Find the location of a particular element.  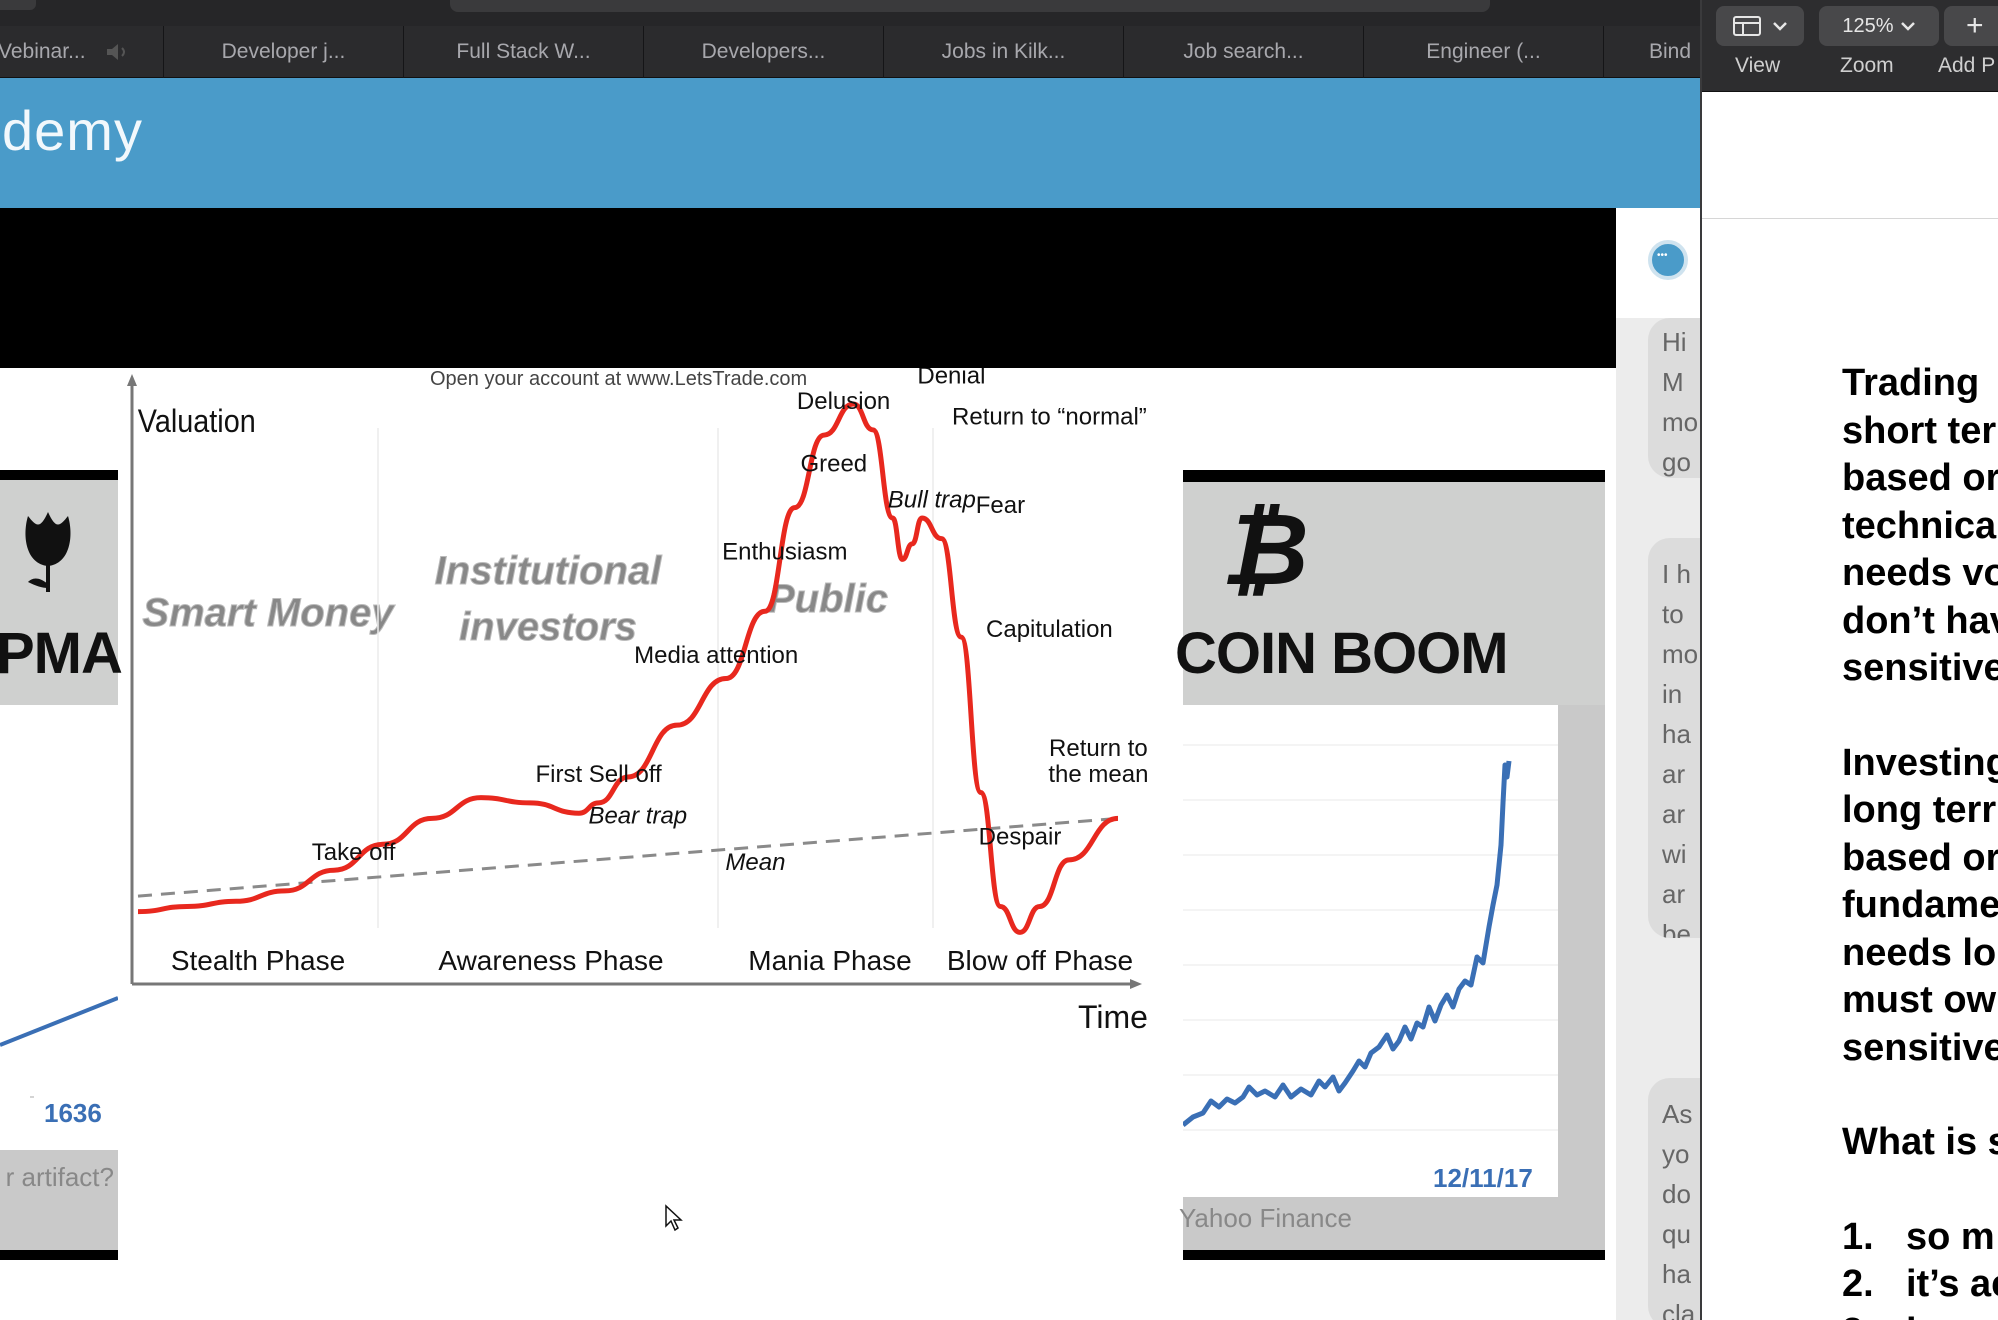

region-label: Public is located at coordinates (828, 599).